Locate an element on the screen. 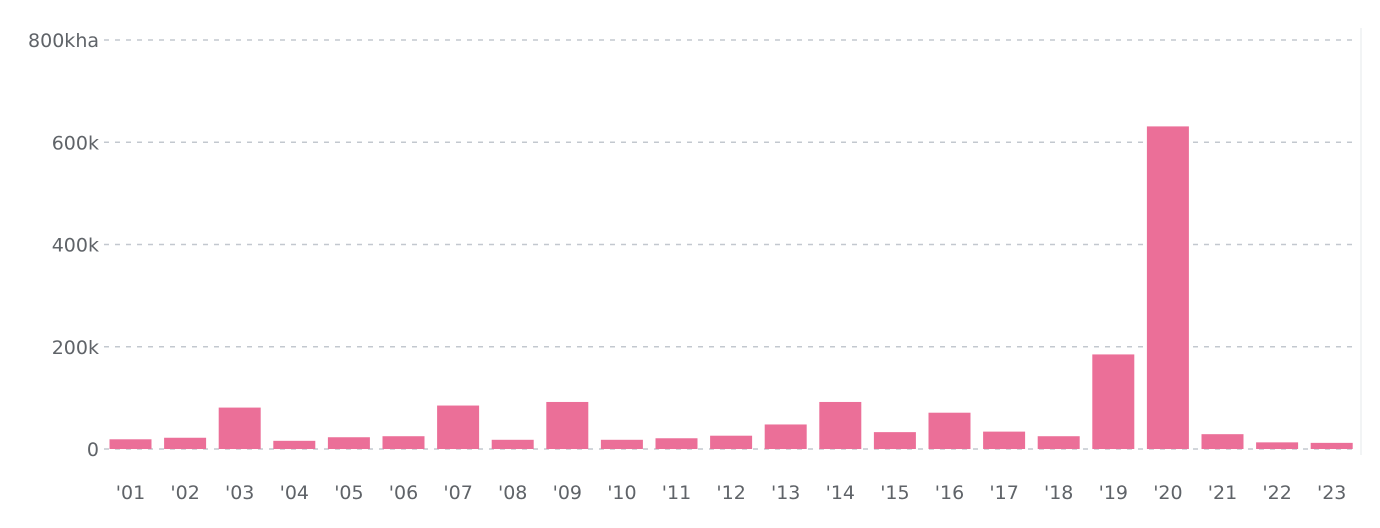 The width and height of the screenshot is (1380, 528). x-tick-label: '23 is located at coordinates (1331, 493).